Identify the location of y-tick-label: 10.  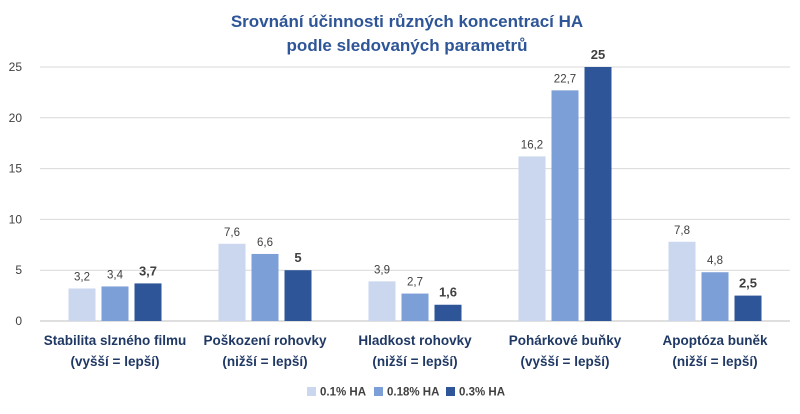
(16, 219).